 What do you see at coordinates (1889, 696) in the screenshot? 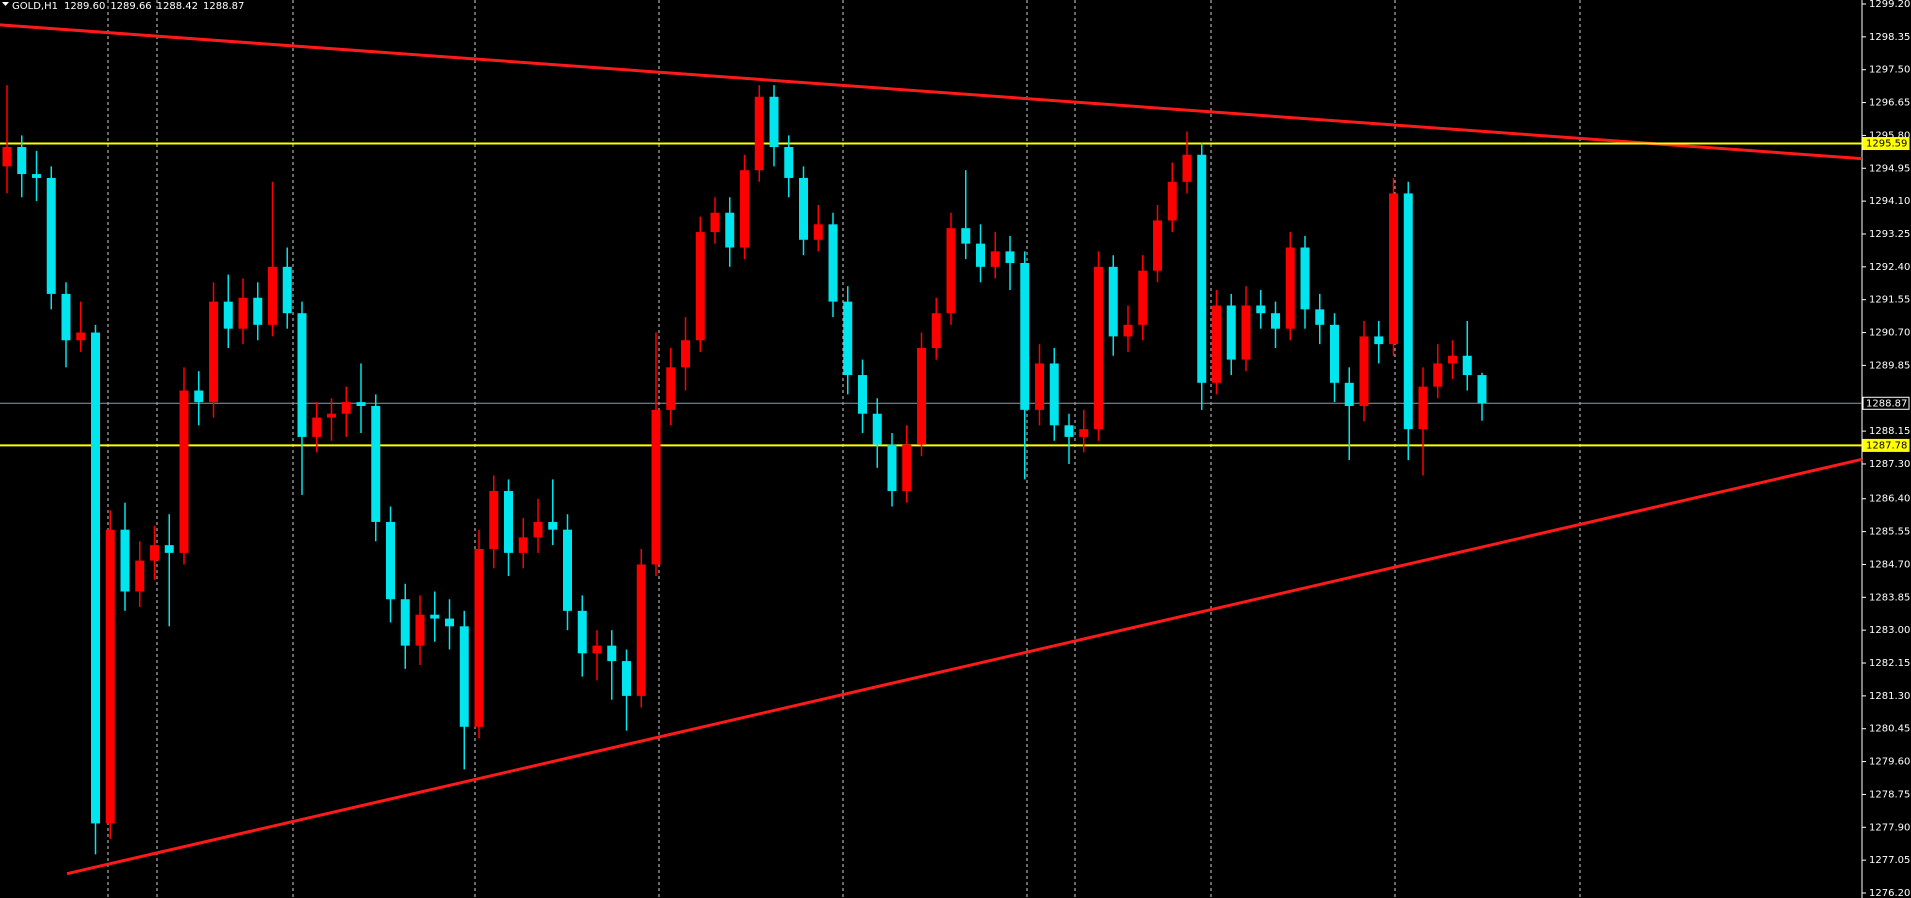
I see `y-tick-label: 1281.30` at bounding box center [1889, 696].